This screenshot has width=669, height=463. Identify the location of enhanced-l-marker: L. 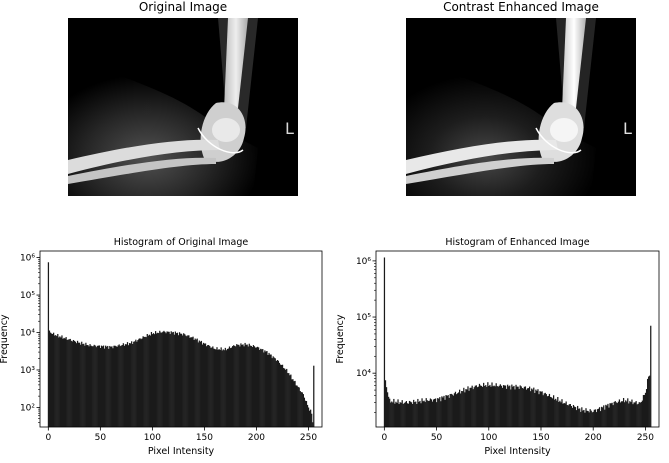
(627, 128).